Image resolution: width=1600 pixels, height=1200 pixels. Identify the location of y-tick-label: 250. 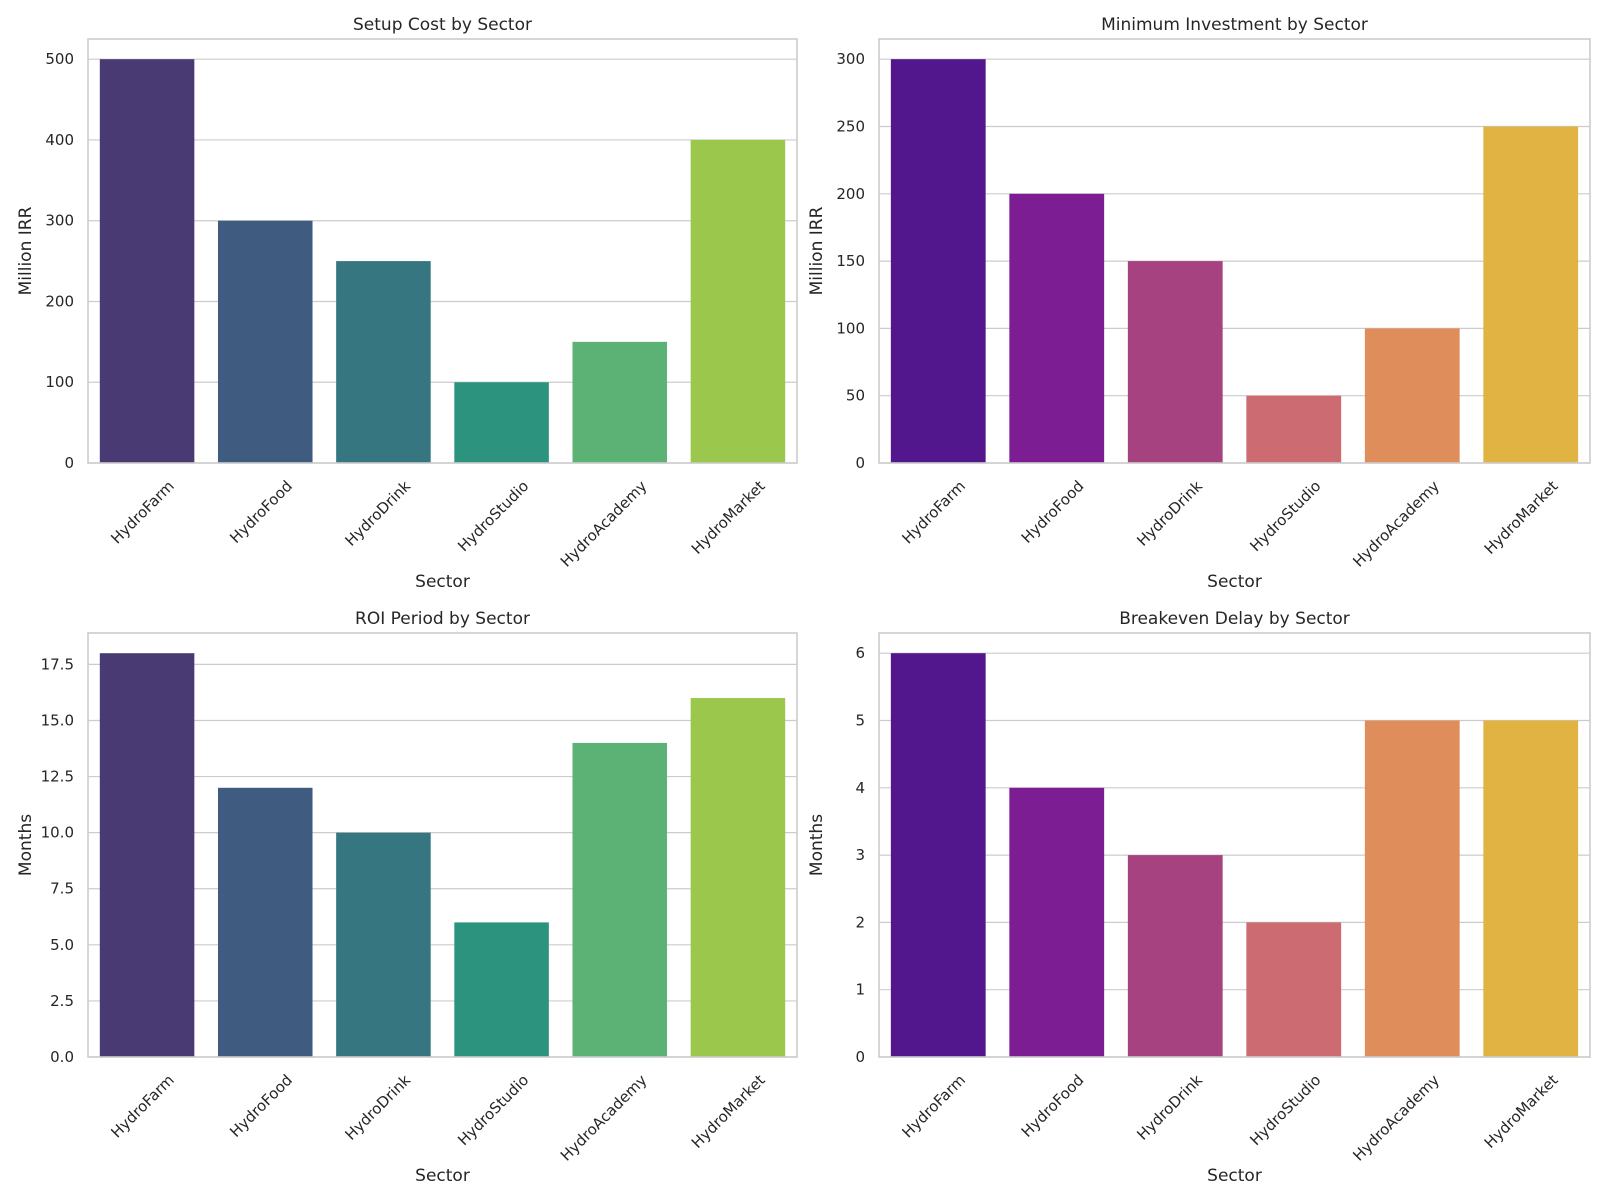
(850, 126).